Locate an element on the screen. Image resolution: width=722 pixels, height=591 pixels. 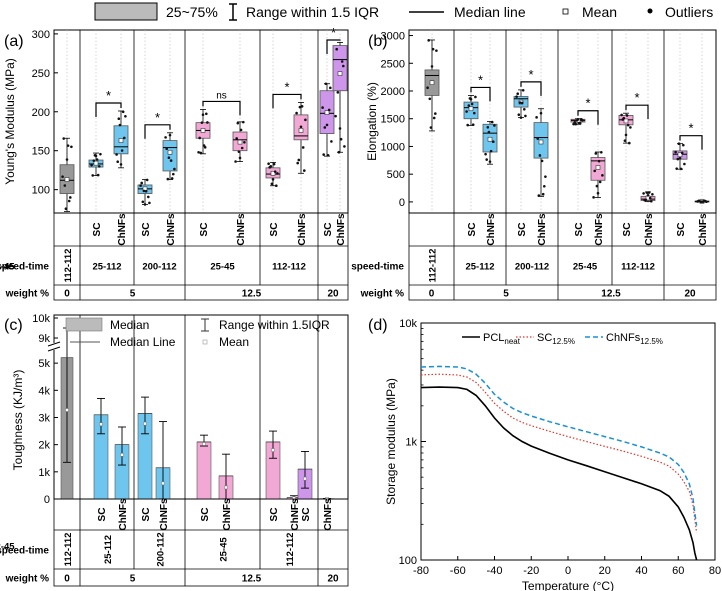
y-tick-label: 150 is located at coordinates (41, 152).